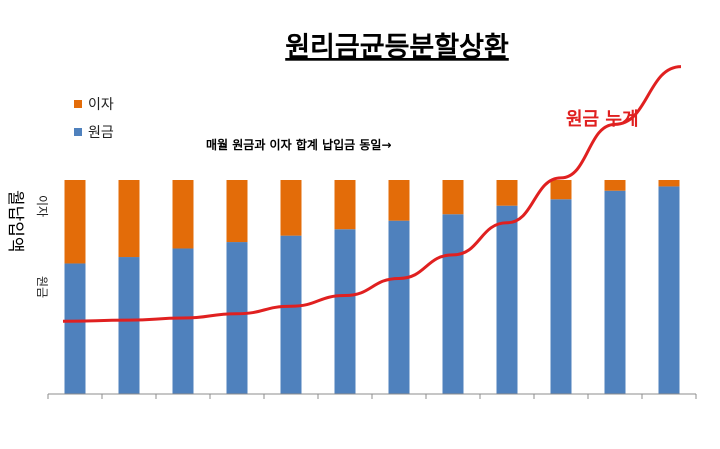  What do you see at coordinates (78, 132) in the screenshot?
I see `legend-swatch-principal` at bounding box center [78, 132].